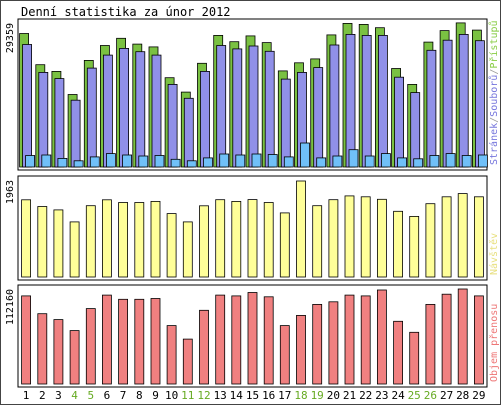 The width and height of the screenshot is (501, 405). What do you see at coordinates (237, 395) in the screenshot?
I see `x-tick-label: 14` at bounding box center [237, 395].